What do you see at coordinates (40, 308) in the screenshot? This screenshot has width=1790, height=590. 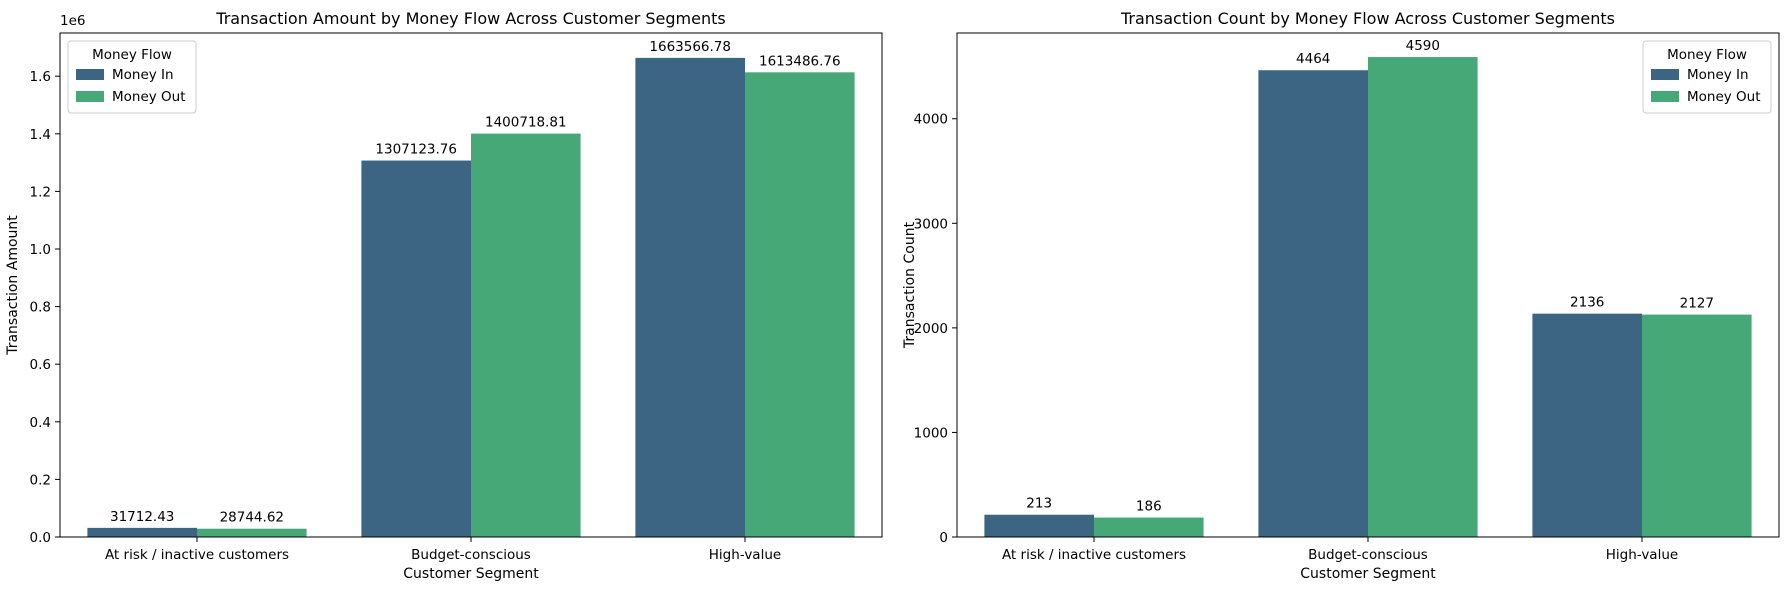 I see `y-tick-label: 0.8` at bounding box center [40, 308].